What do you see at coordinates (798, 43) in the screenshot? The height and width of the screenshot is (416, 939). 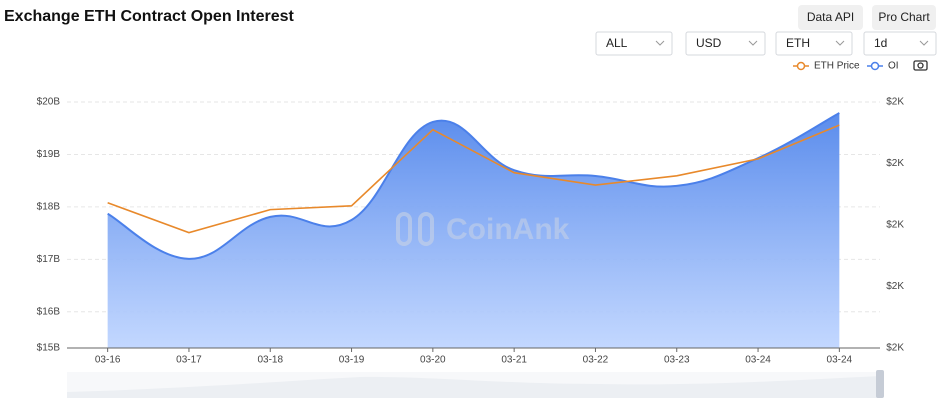 I see `select-label: ETH` at bounding box center [798, 43].